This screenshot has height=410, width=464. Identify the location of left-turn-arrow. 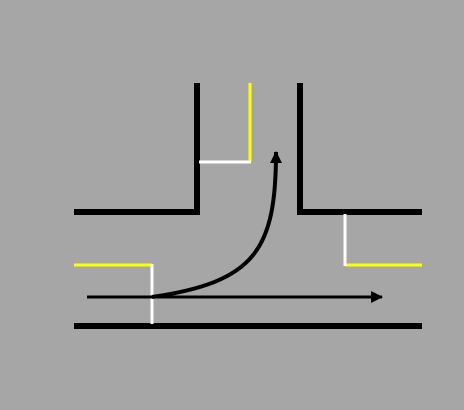
(216, 225).